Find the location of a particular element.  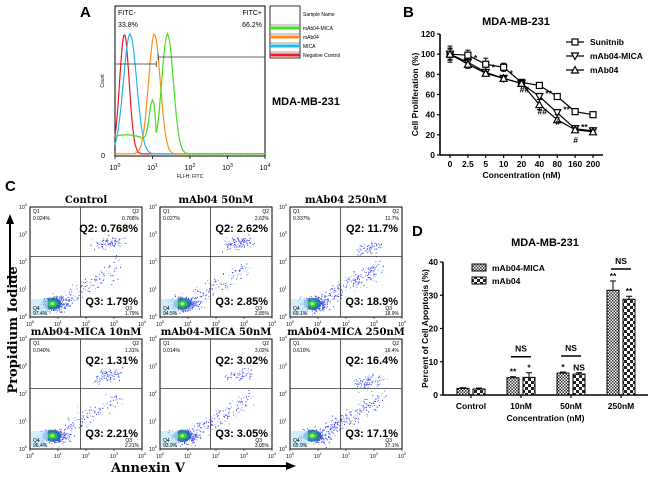

significance-mark: ## is located at coordinates (525, 89).